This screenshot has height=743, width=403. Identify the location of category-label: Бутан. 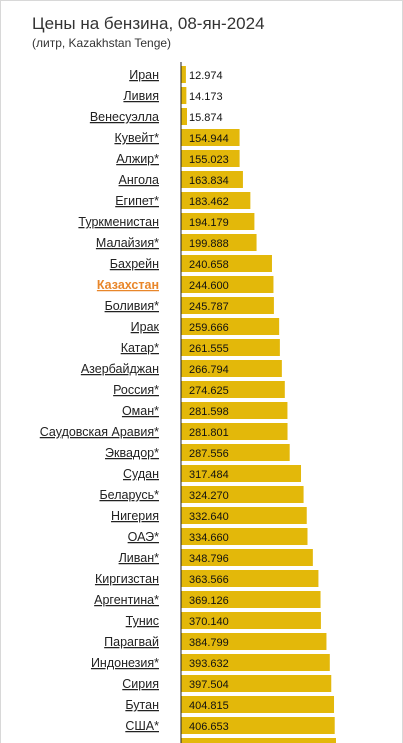
(142, 705).